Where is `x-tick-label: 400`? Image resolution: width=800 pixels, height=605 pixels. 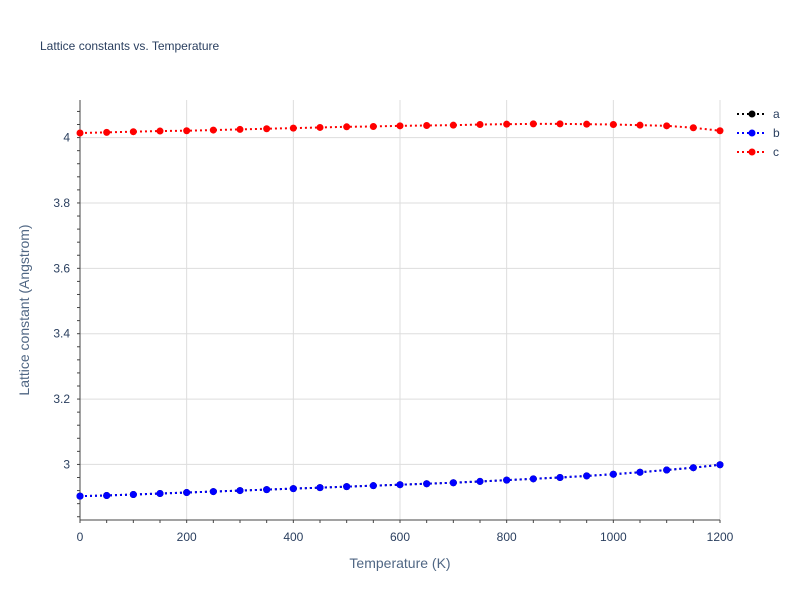 x-tick-label: 400 is located at coordinates (293, 537).